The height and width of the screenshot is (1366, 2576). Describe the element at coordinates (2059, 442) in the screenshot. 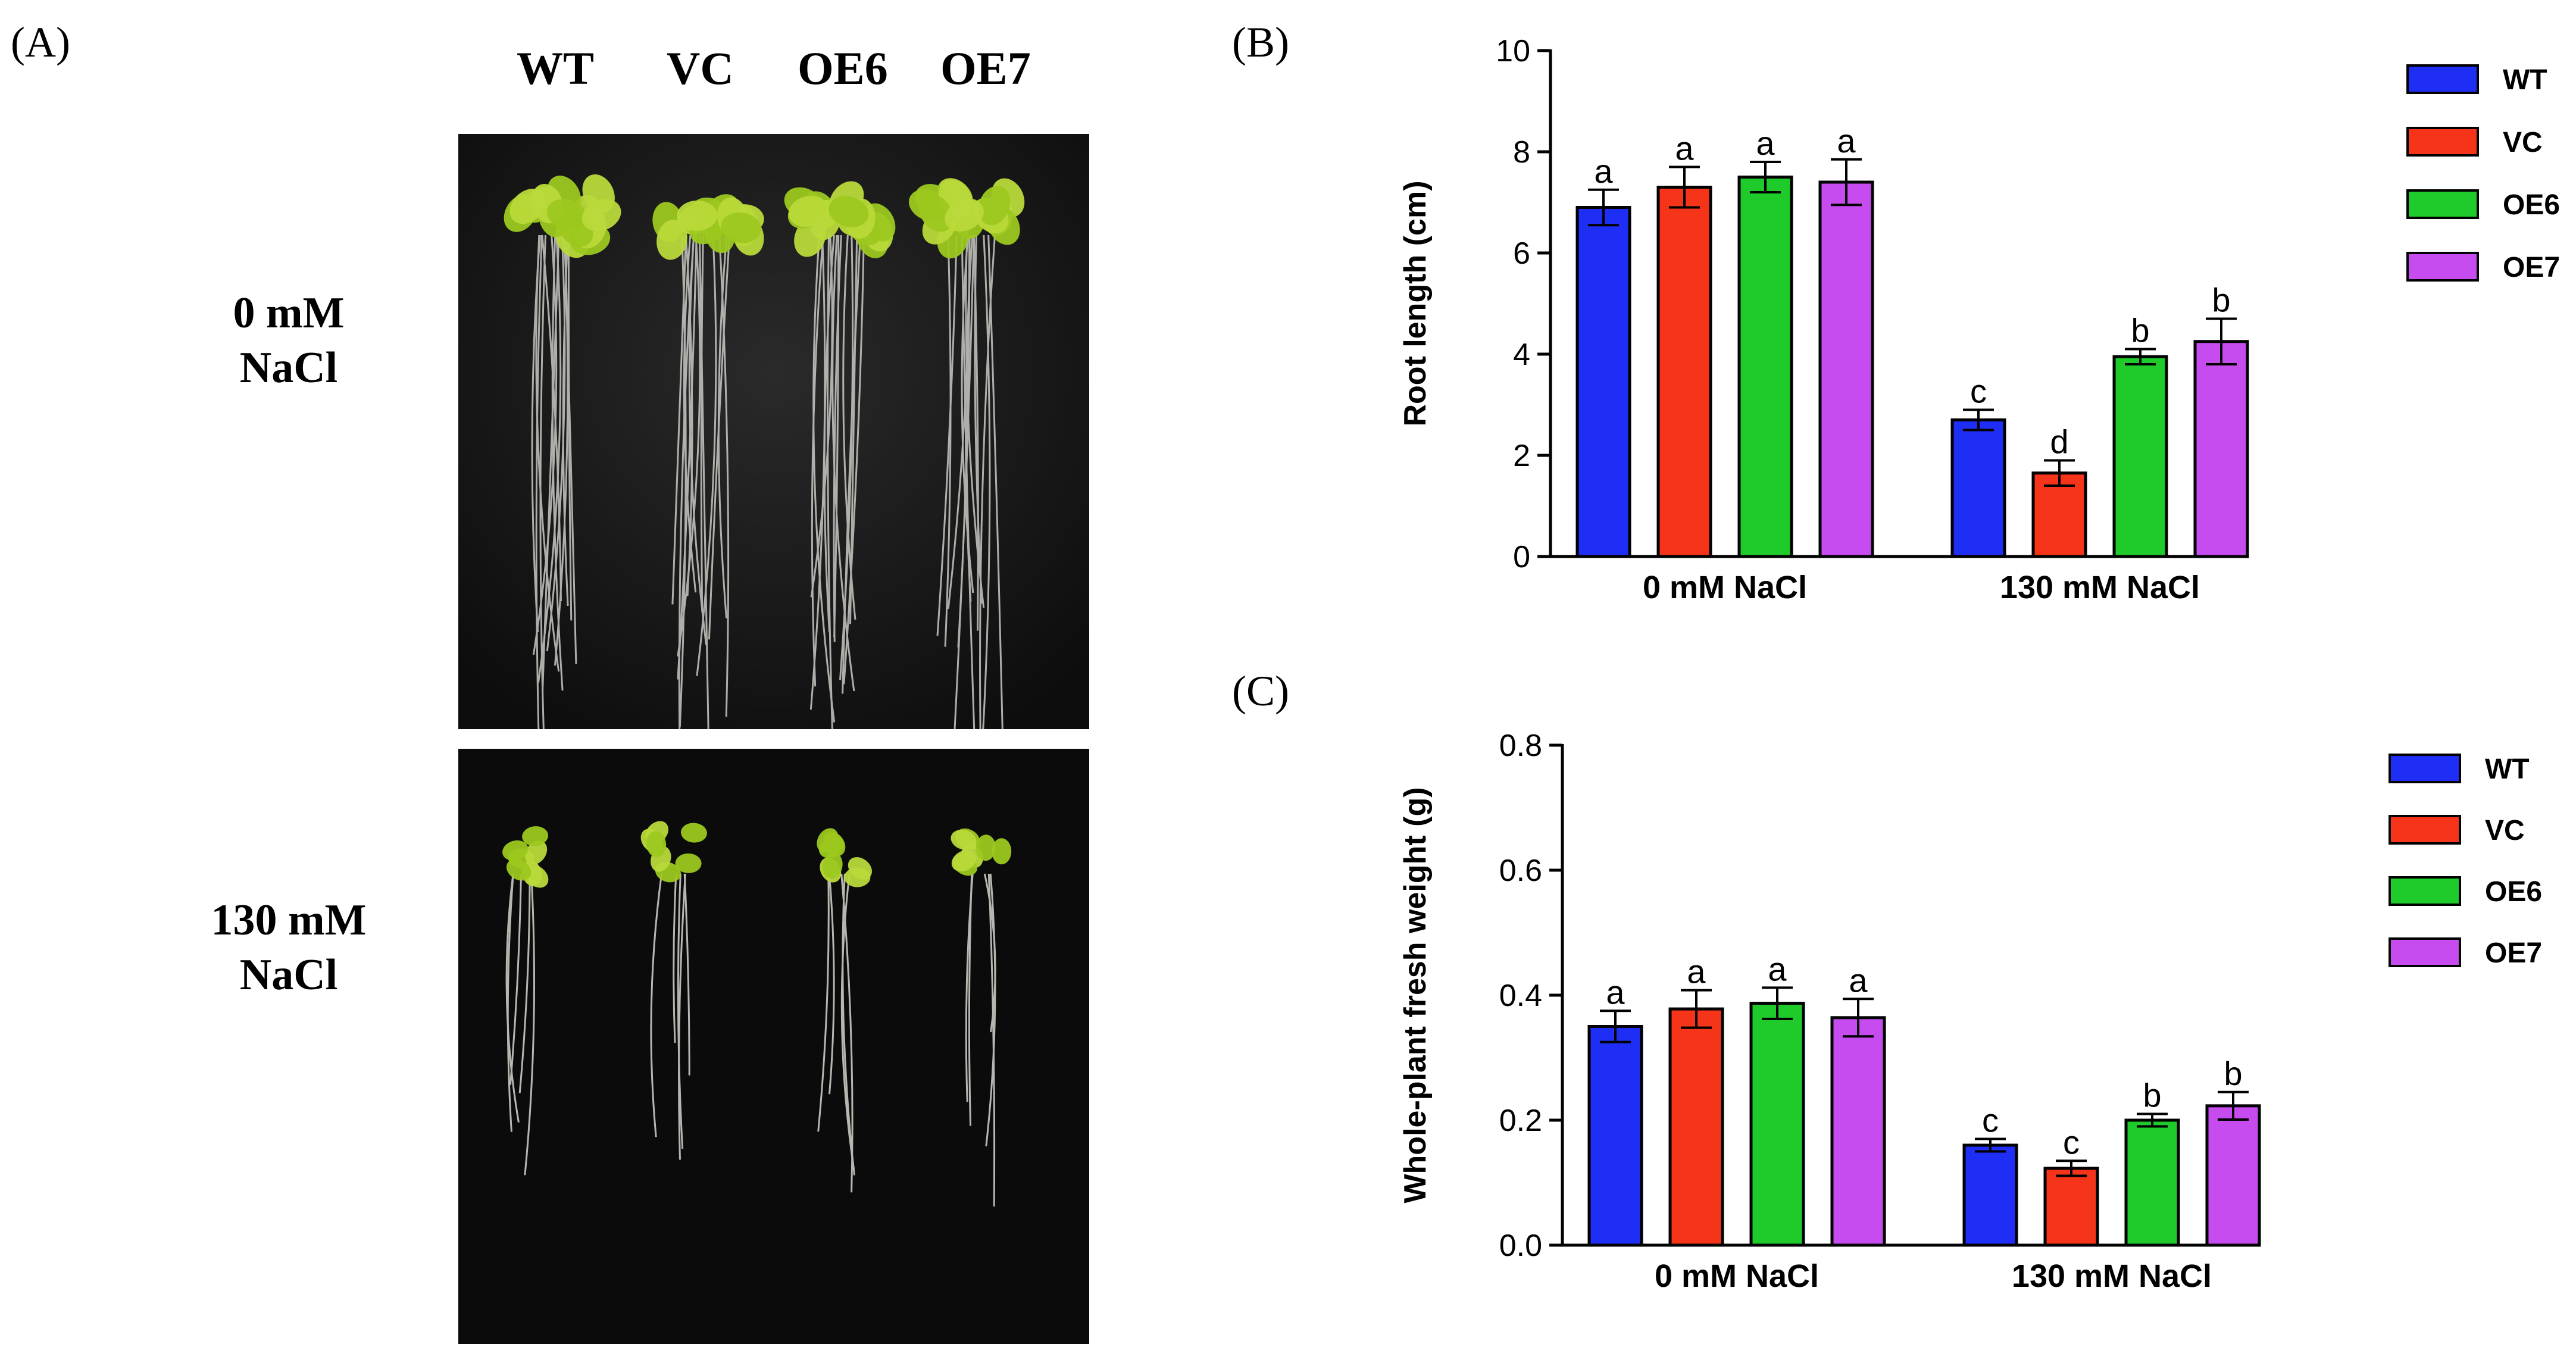

I see `significance-letter: d` at that location.